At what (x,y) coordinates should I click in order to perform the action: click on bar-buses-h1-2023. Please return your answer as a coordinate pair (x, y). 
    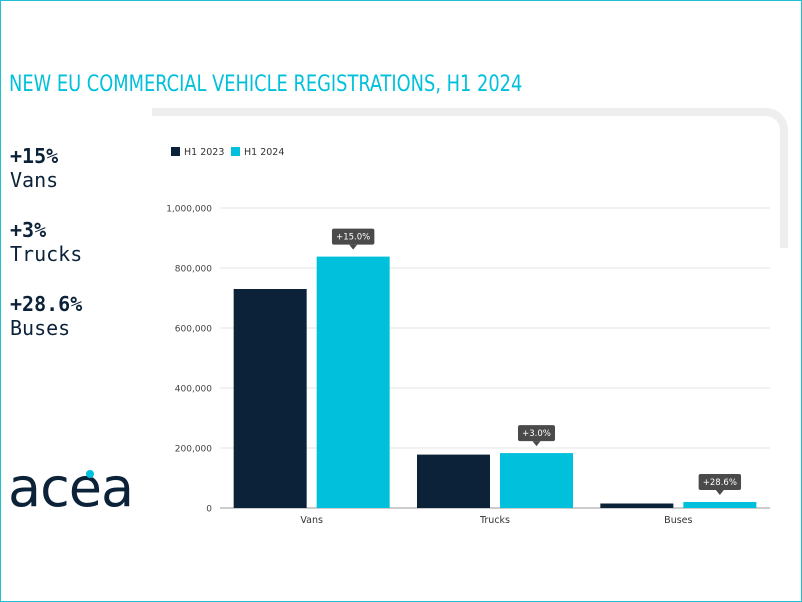
    Looking at the image, I should click on (637, 505).